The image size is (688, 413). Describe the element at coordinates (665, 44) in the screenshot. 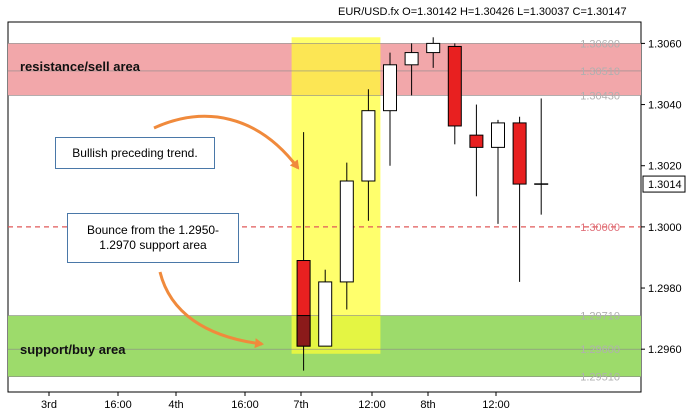

I see `y-tick-label: 1.3060` at that location.